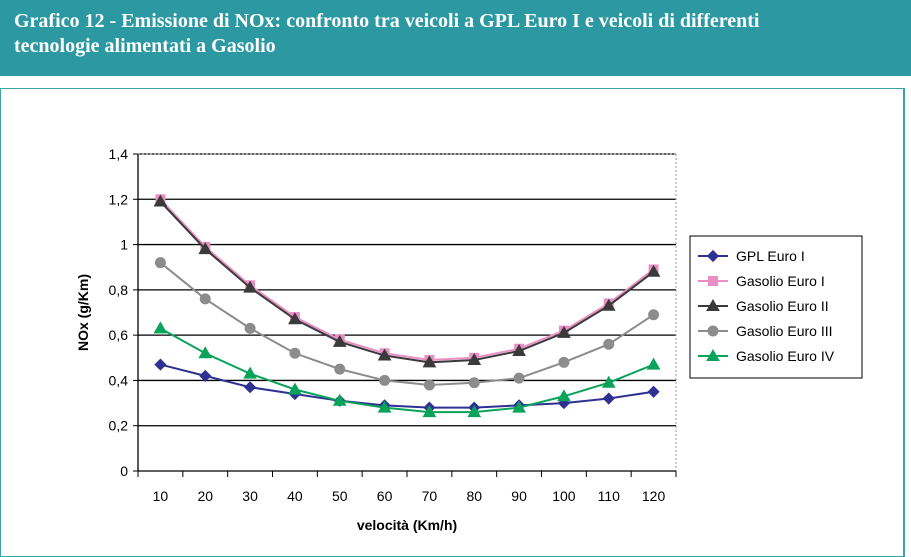 The height and width of the screenshot is (557, 911). I want to click on series-gasolio-euro-iii, so click(407, 324).